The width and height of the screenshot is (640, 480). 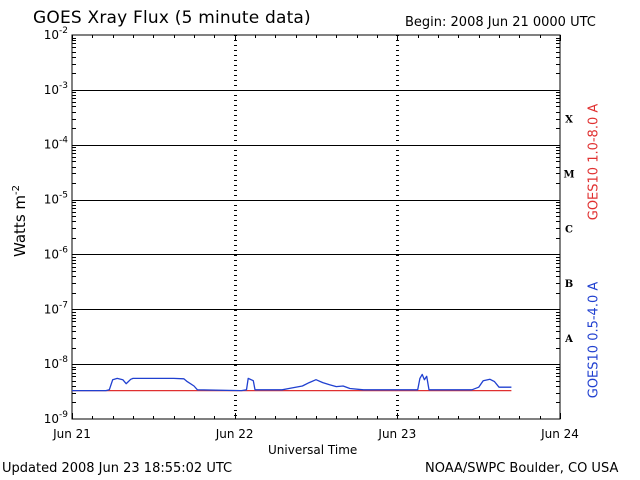 What do you see at coordinates (500, 22) in the screenshot?
I see `begin-time: Begin: 2008 Jun 21 0000 UTC` at bounding box center [500, 22].